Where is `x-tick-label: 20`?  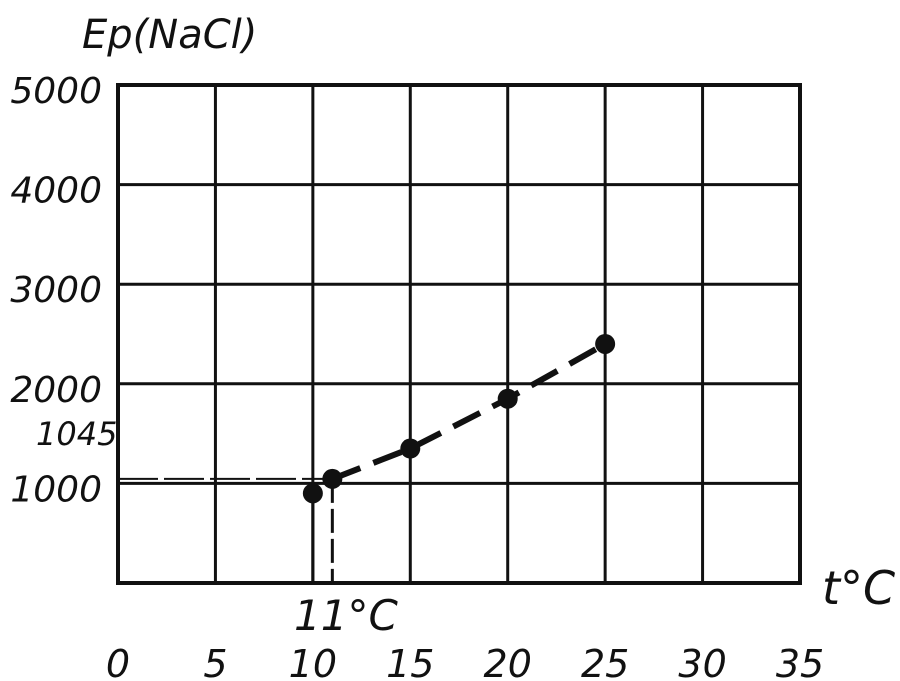 x-tick-label: 20 is located at coordinates (508, 661).